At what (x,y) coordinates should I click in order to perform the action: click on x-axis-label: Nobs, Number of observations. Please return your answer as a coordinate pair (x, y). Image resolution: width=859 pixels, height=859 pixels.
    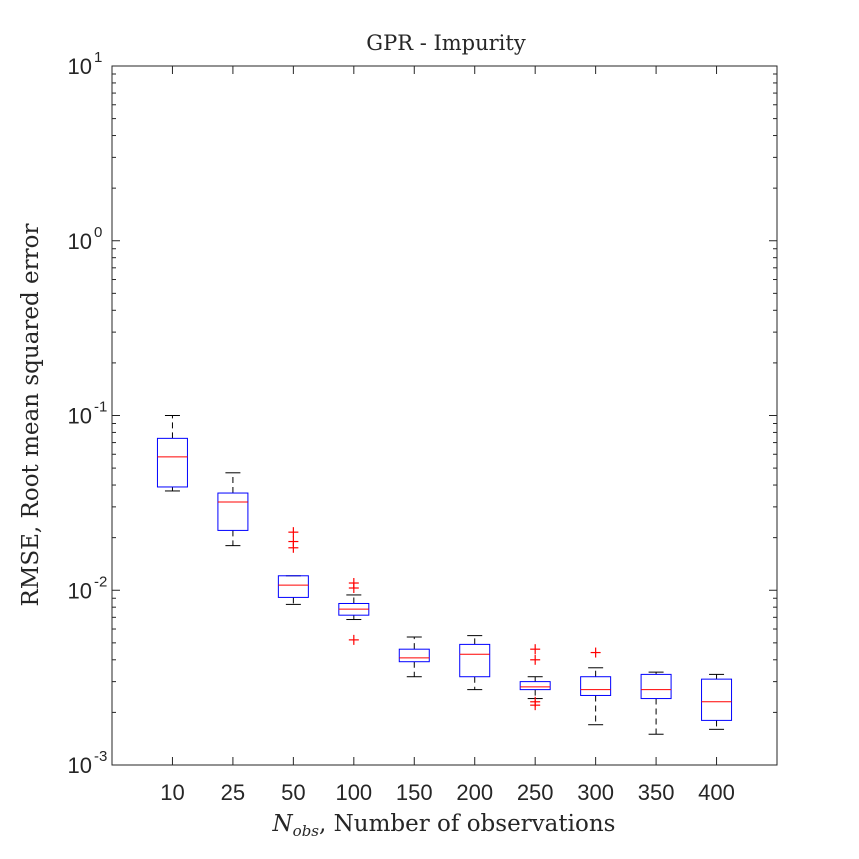
    Looking at the image, I should click on (444, 825).